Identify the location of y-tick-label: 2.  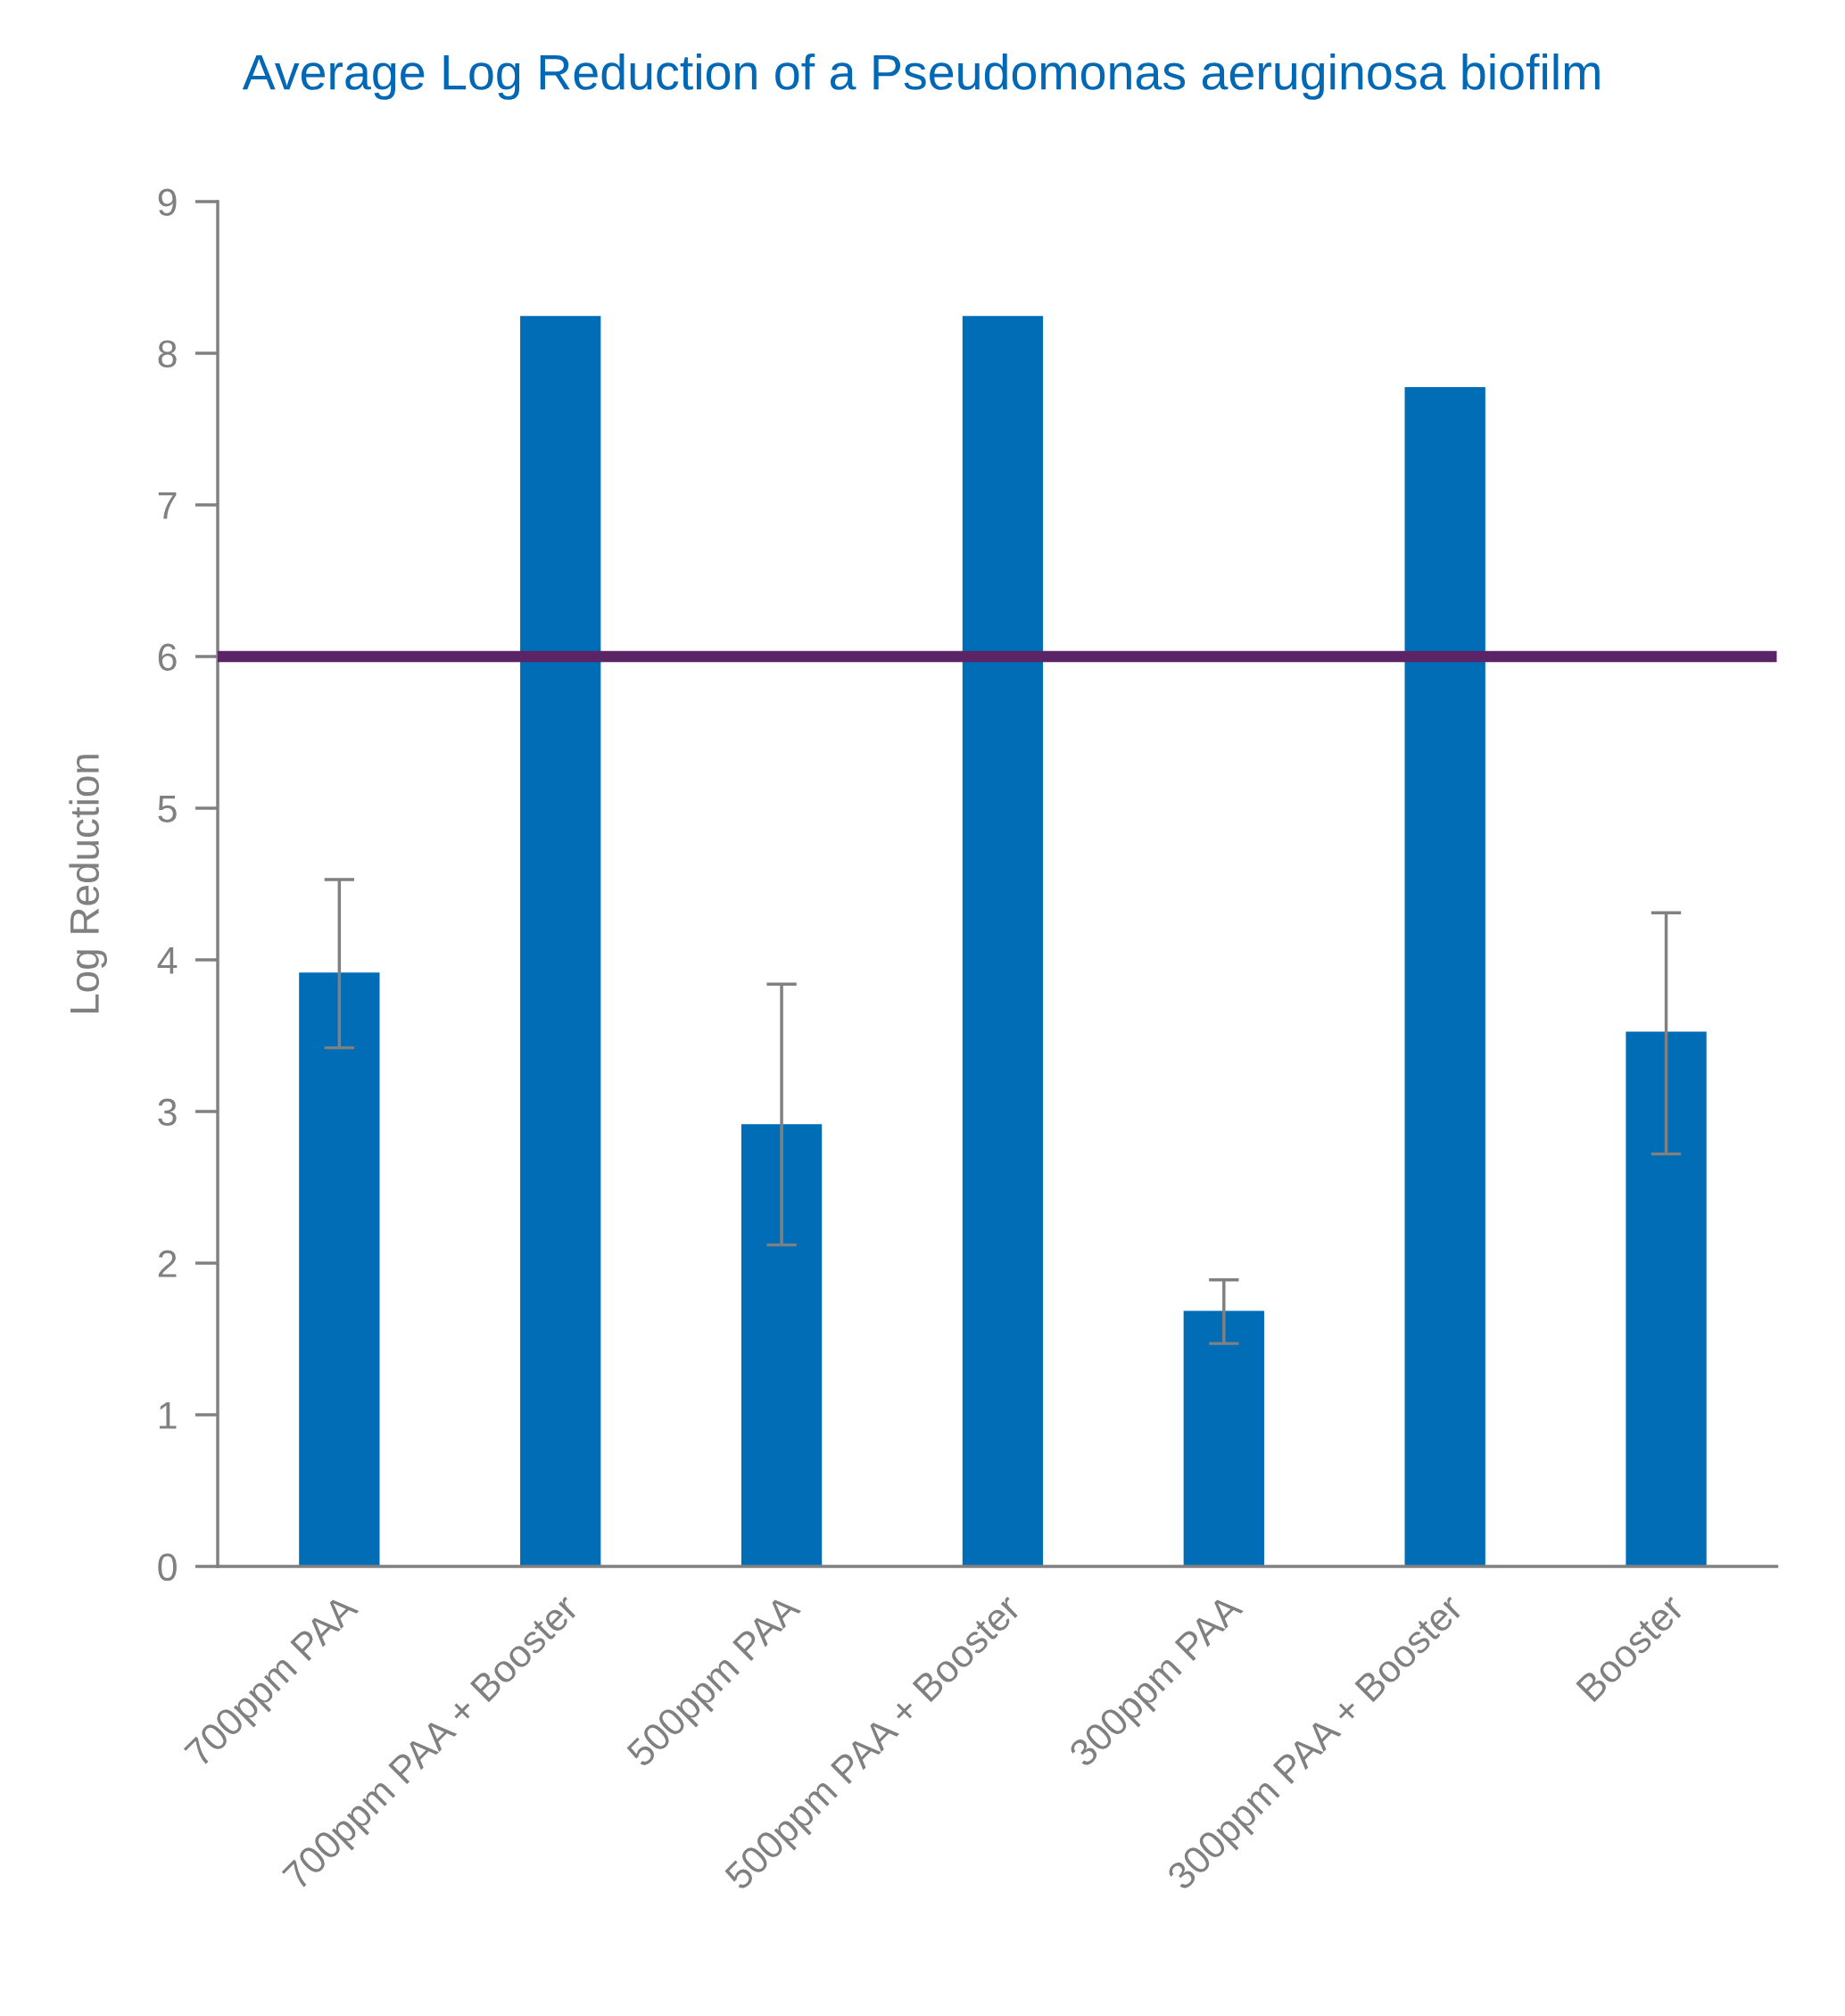
(168, 1263).